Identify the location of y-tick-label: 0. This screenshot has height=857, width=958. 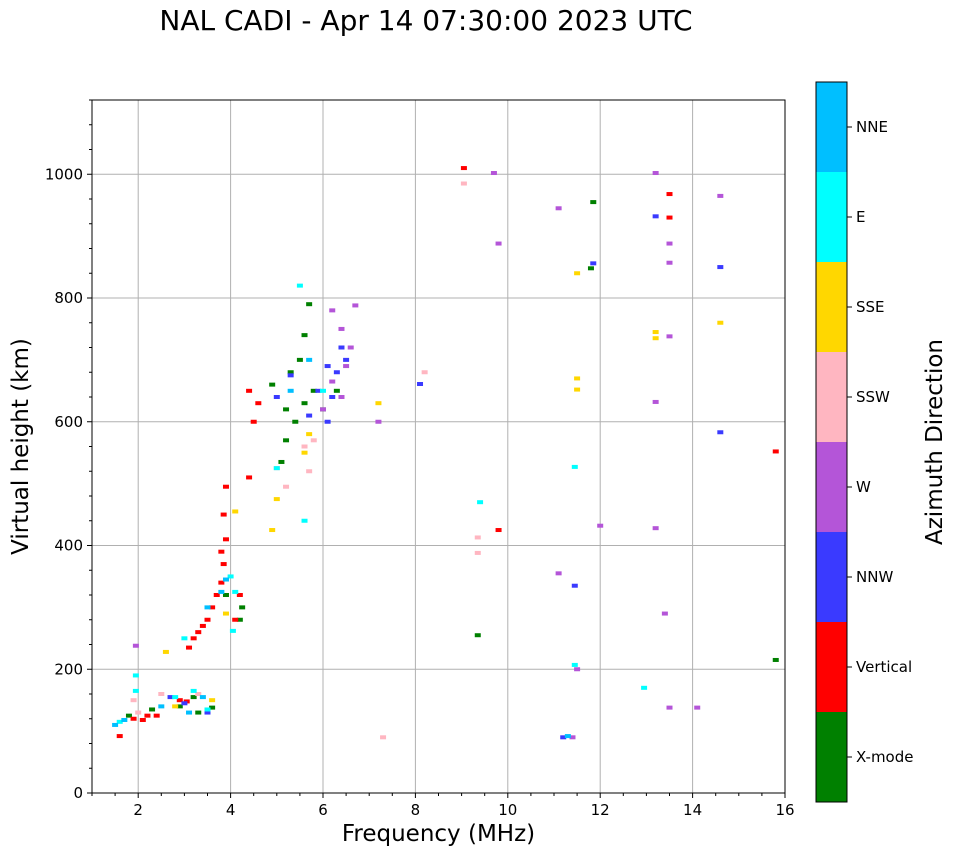
(78, 793).